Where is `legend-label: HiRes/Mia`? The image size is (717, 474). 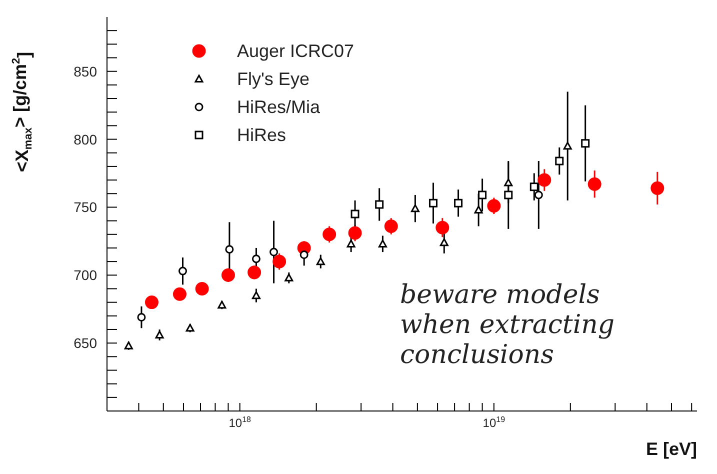
legend-label: HiRes/Mia is located at coordinates (278, 107).